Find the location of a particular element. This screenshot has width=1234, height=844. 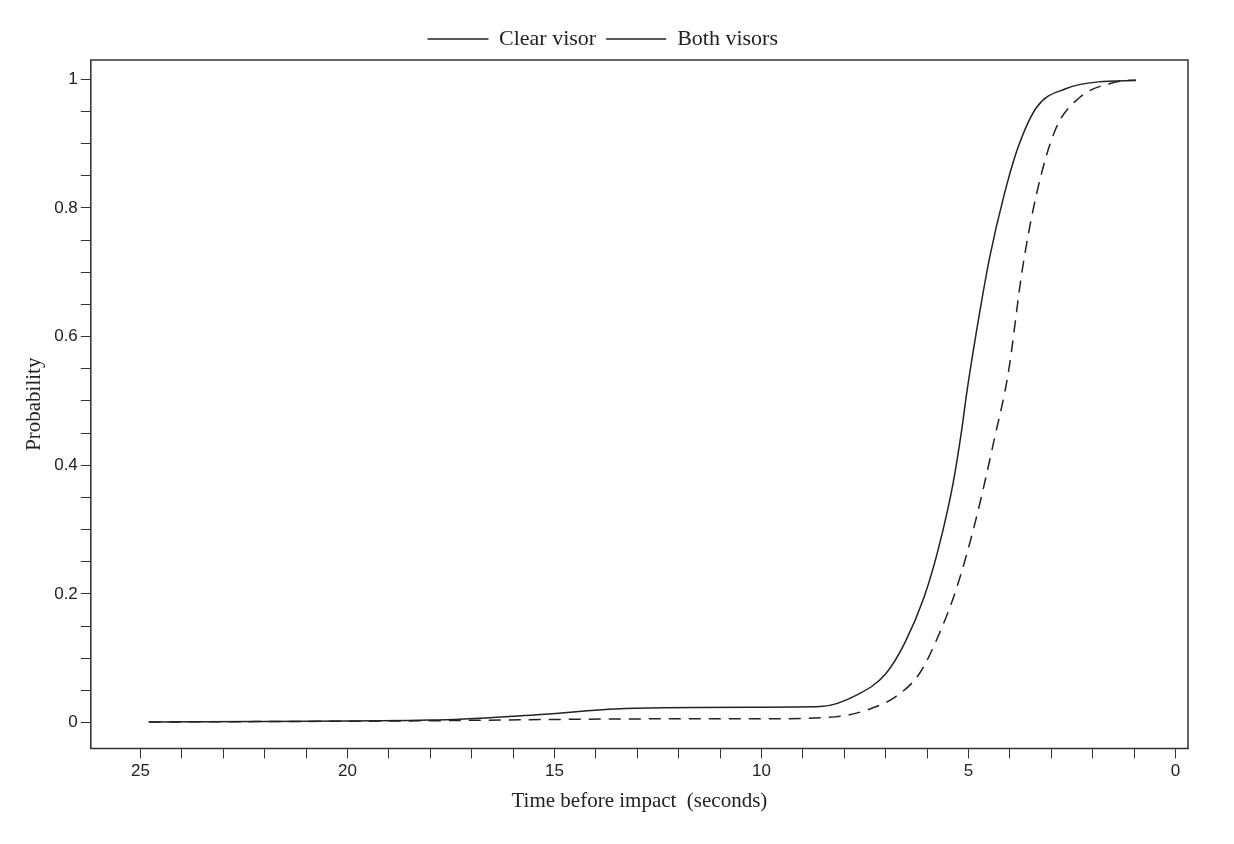

y-tick-label: 0.8 is located at coordinates (66, 207).